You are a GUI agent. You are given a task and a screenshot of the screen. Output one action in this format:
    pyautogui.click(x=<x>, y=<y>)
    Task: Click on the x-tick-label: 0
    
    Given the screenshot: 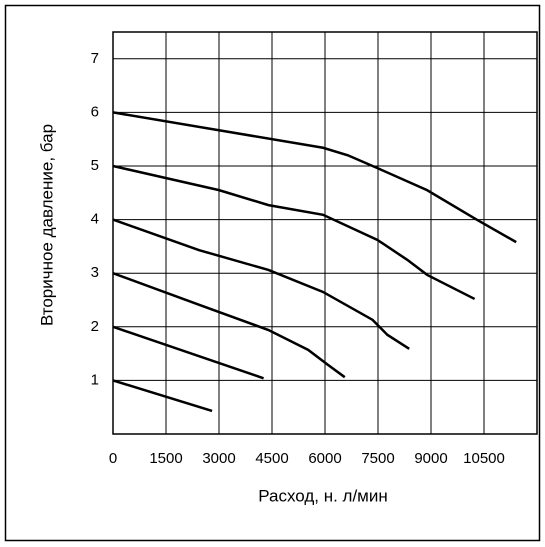 What is the action you would take?
    pyautogui.click(x=113, y=458)
    